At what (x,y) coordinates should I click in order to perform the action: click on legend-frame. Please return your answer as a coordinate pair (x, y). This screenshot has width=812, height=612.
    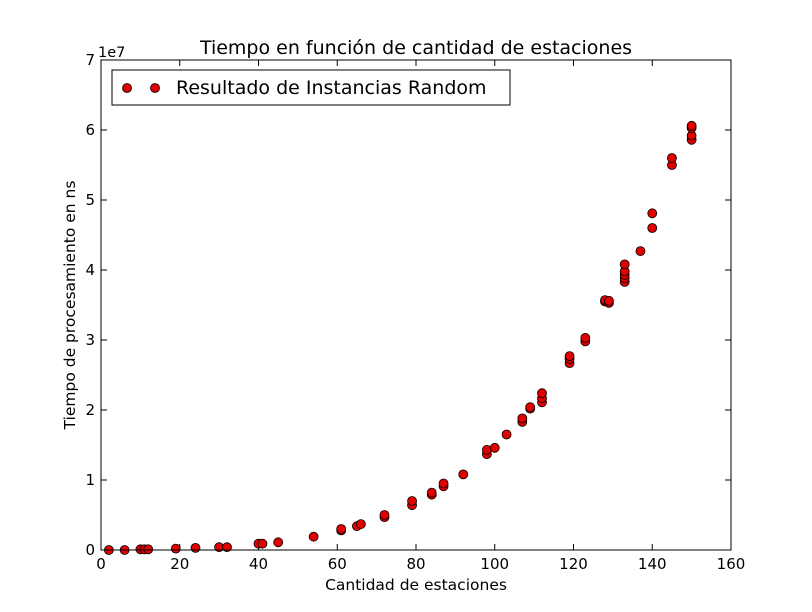
    Looking at the image, I should click on (311, 87).